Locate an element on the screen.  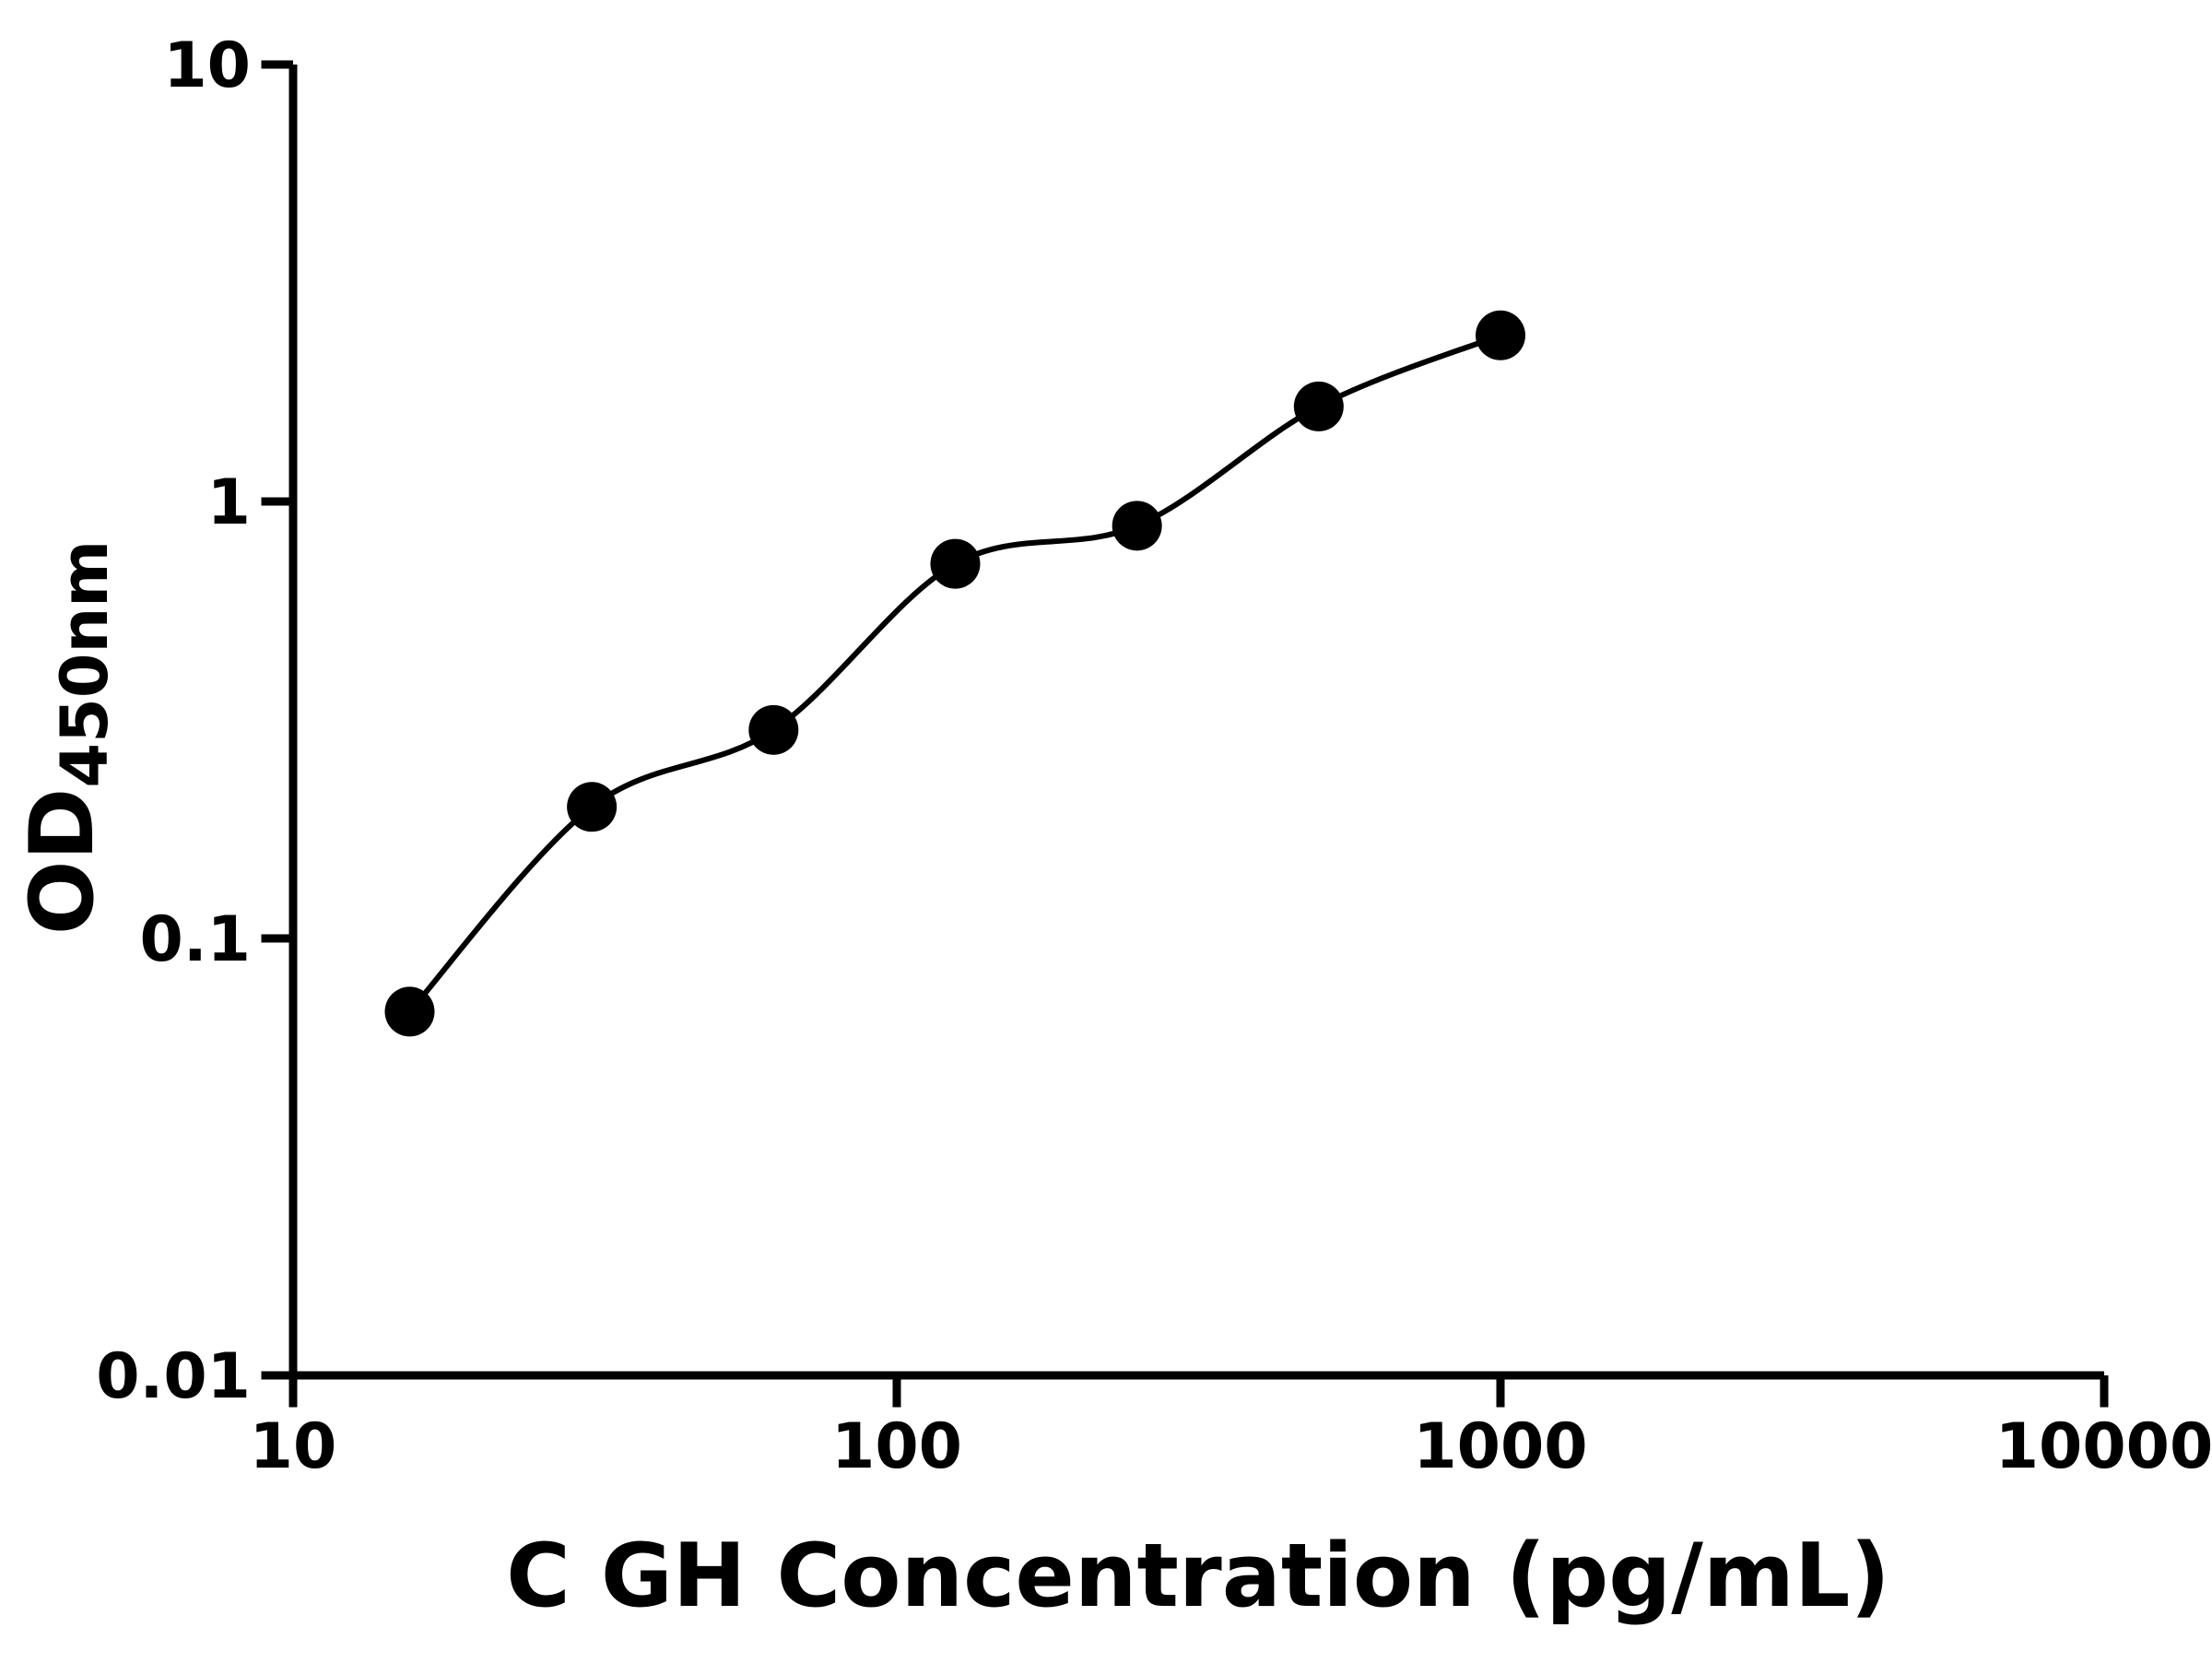
y-axis-title-sub: 450nm is located at coordinates (85, 664).